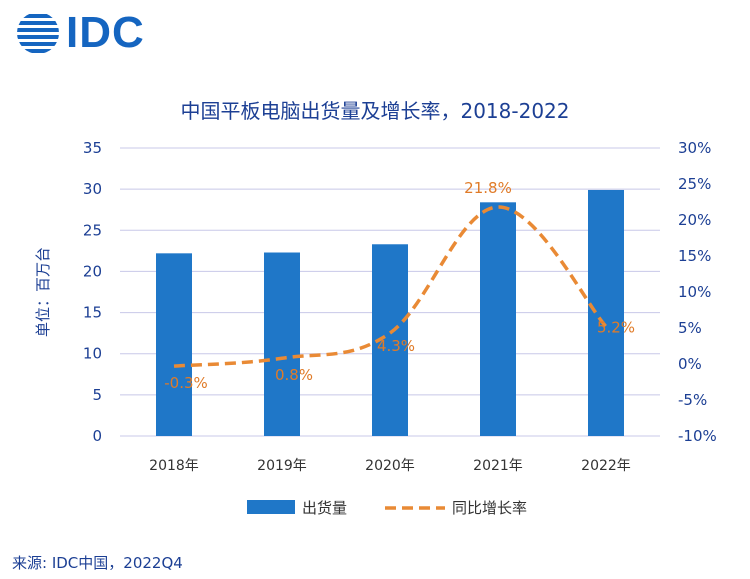 The height and width of the screenshot is (579, 750). Describe the element at coordinates (375, 111) in the screenshot. I see `chart-title: 中国平板电脑出货量及增长率，2018-2022` at that location.